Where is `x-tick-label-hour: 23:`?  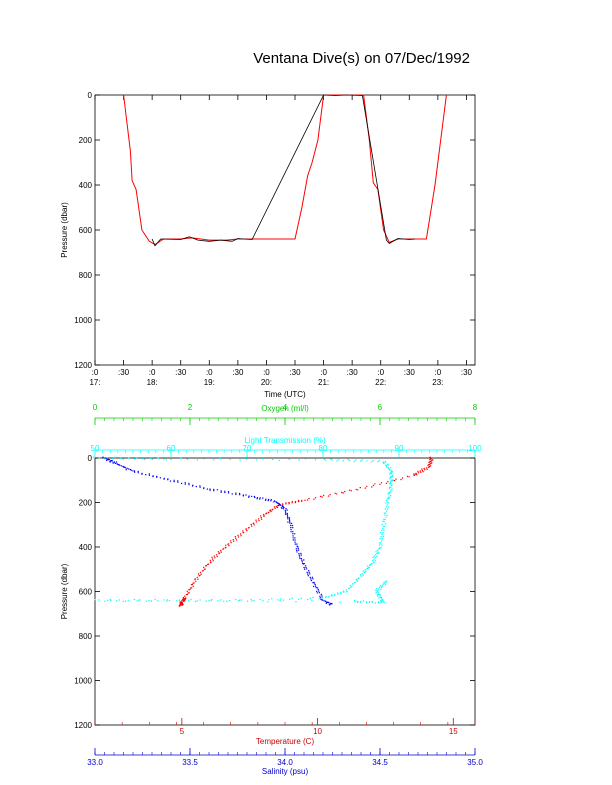 x-tick-label-hour: 23: is located at coordinates (437, 382).